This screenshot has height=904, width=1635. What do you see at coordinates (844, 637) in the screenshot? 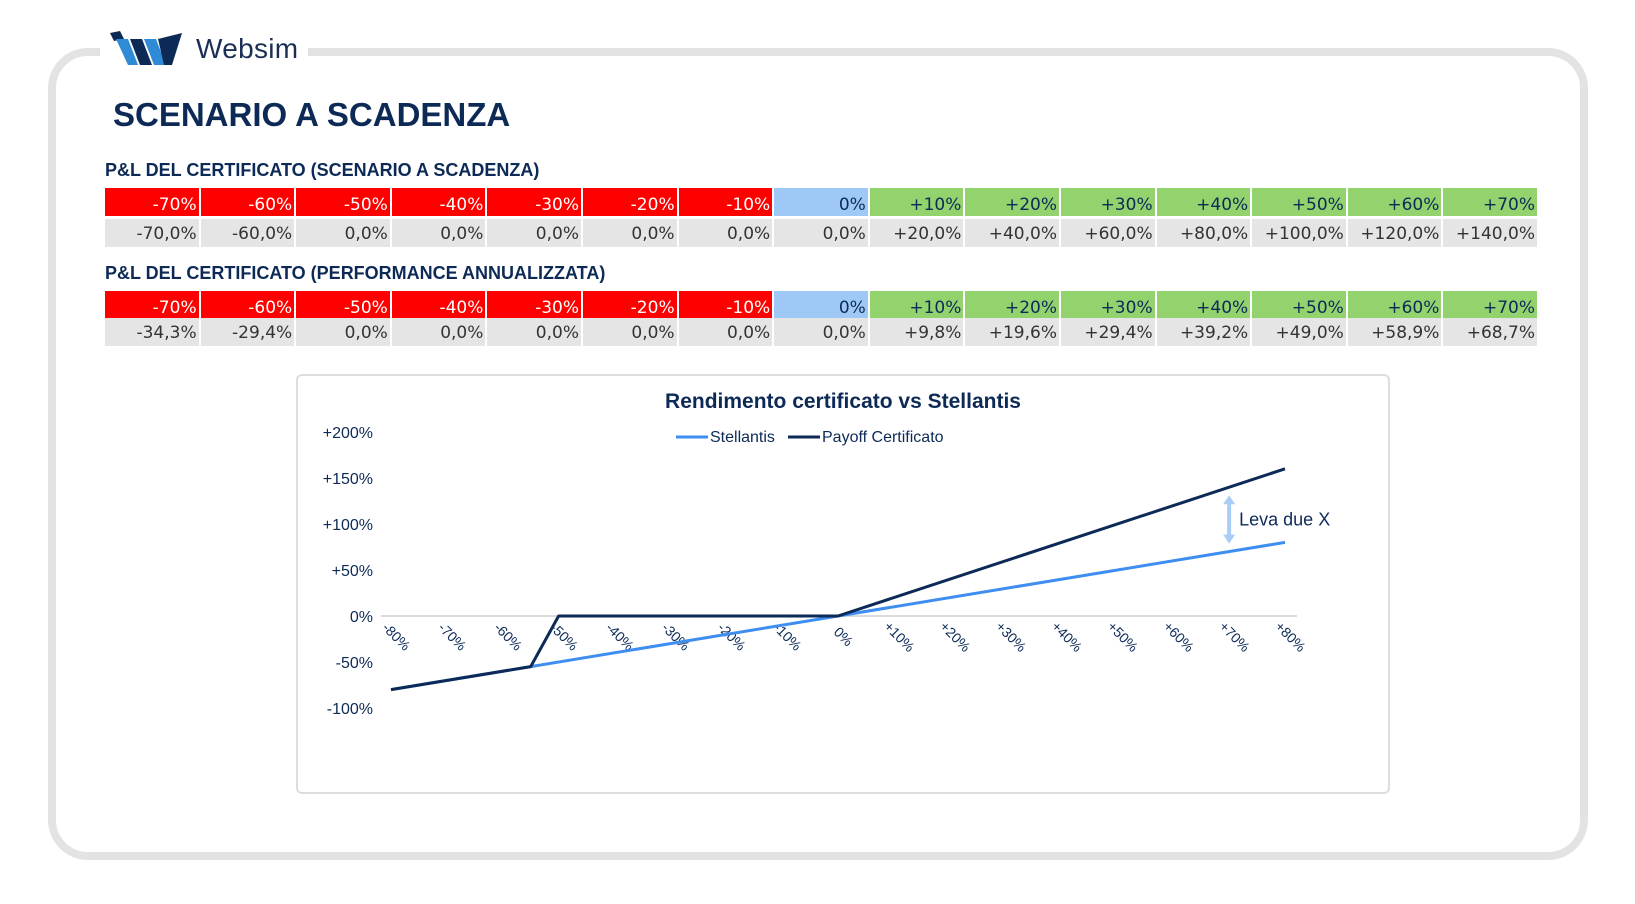
I see `x-tick-label: 0%` at bounding box center [844, 637].